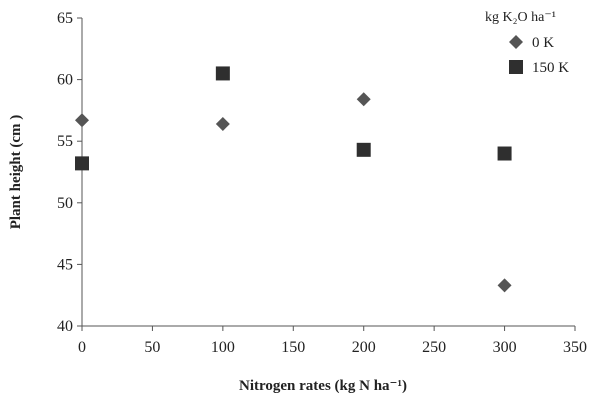 The image size is (590, 406). I want to click on y-tick-label: 60, so click(65, 80).